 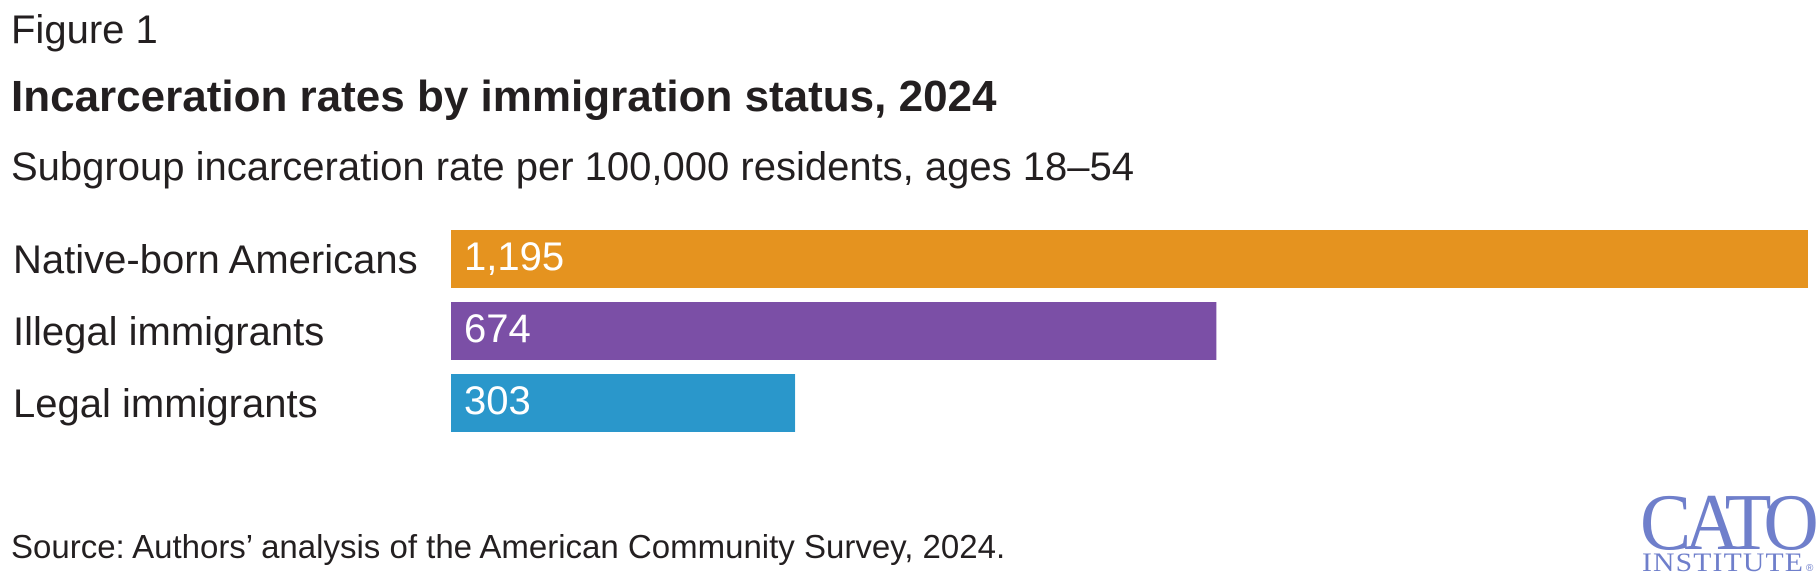 What do you see at coordinates (84, 30) in the screenshot?
I see `figure-label: Figure 1` at bounding box center [84, 30].